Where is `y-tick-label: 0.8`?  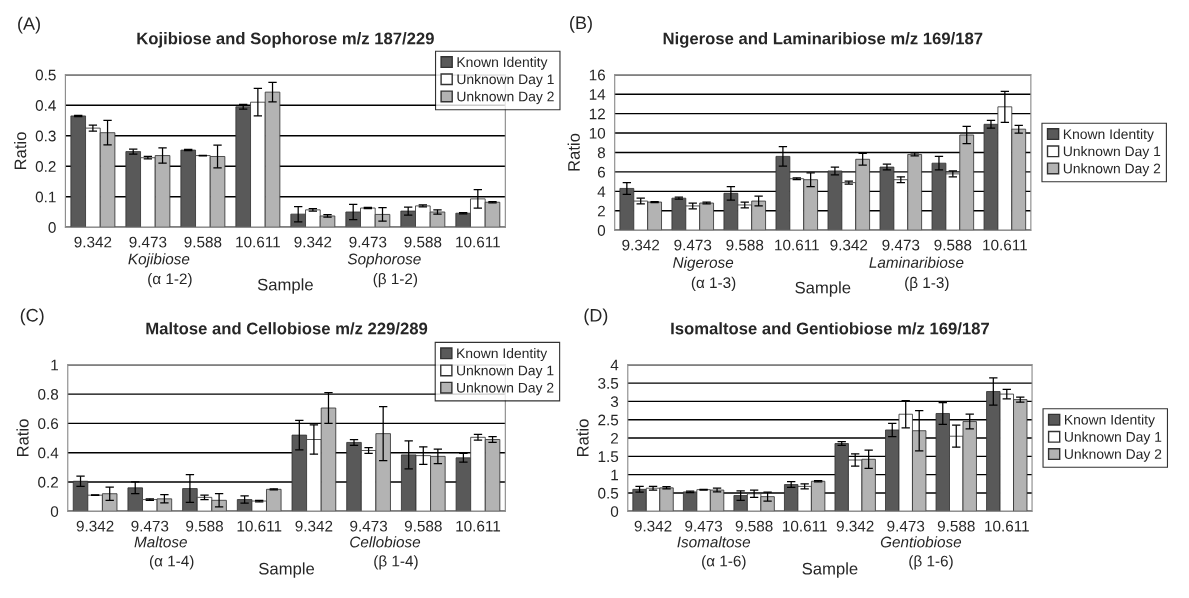 y-tick-label: 0.8 is located at coordinates (48, 394).